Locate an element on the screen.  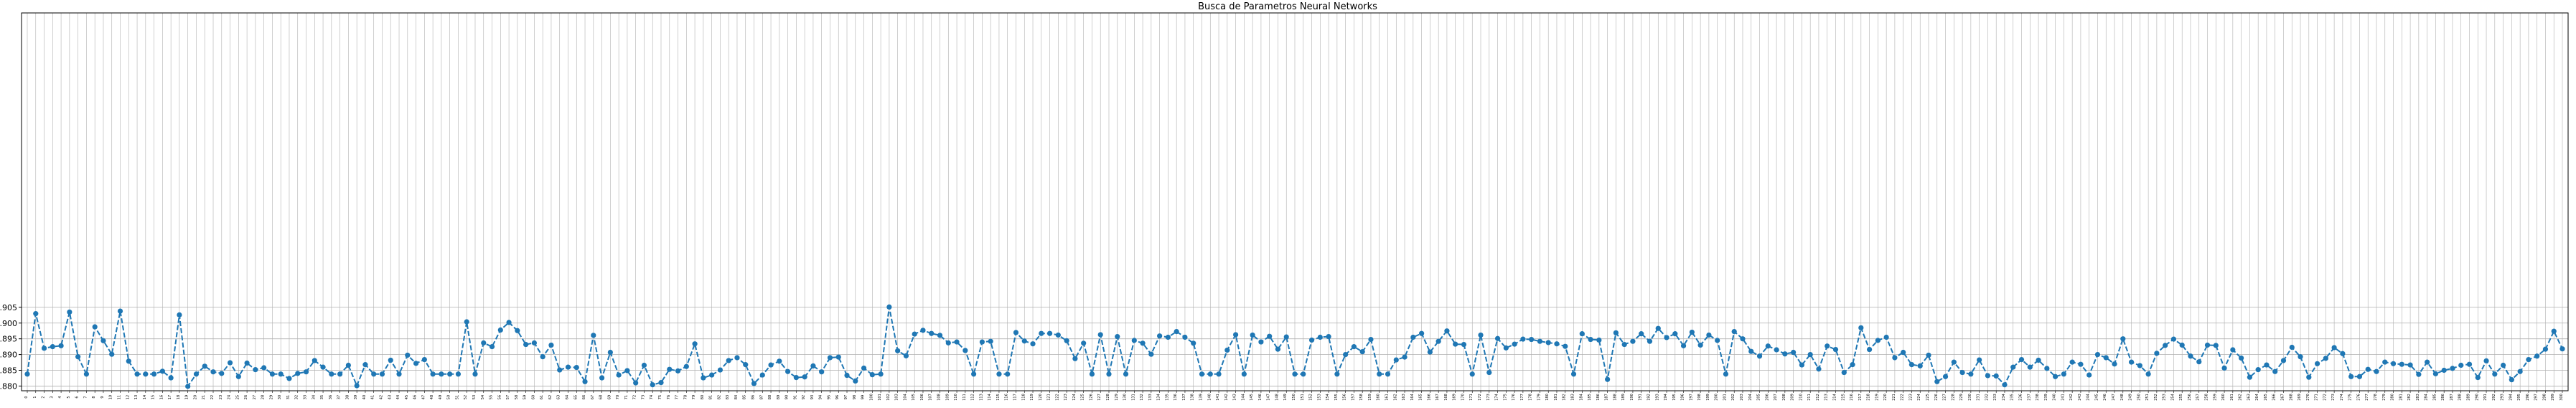
x-tick-label: 31 is located at coordinates (288, 397).